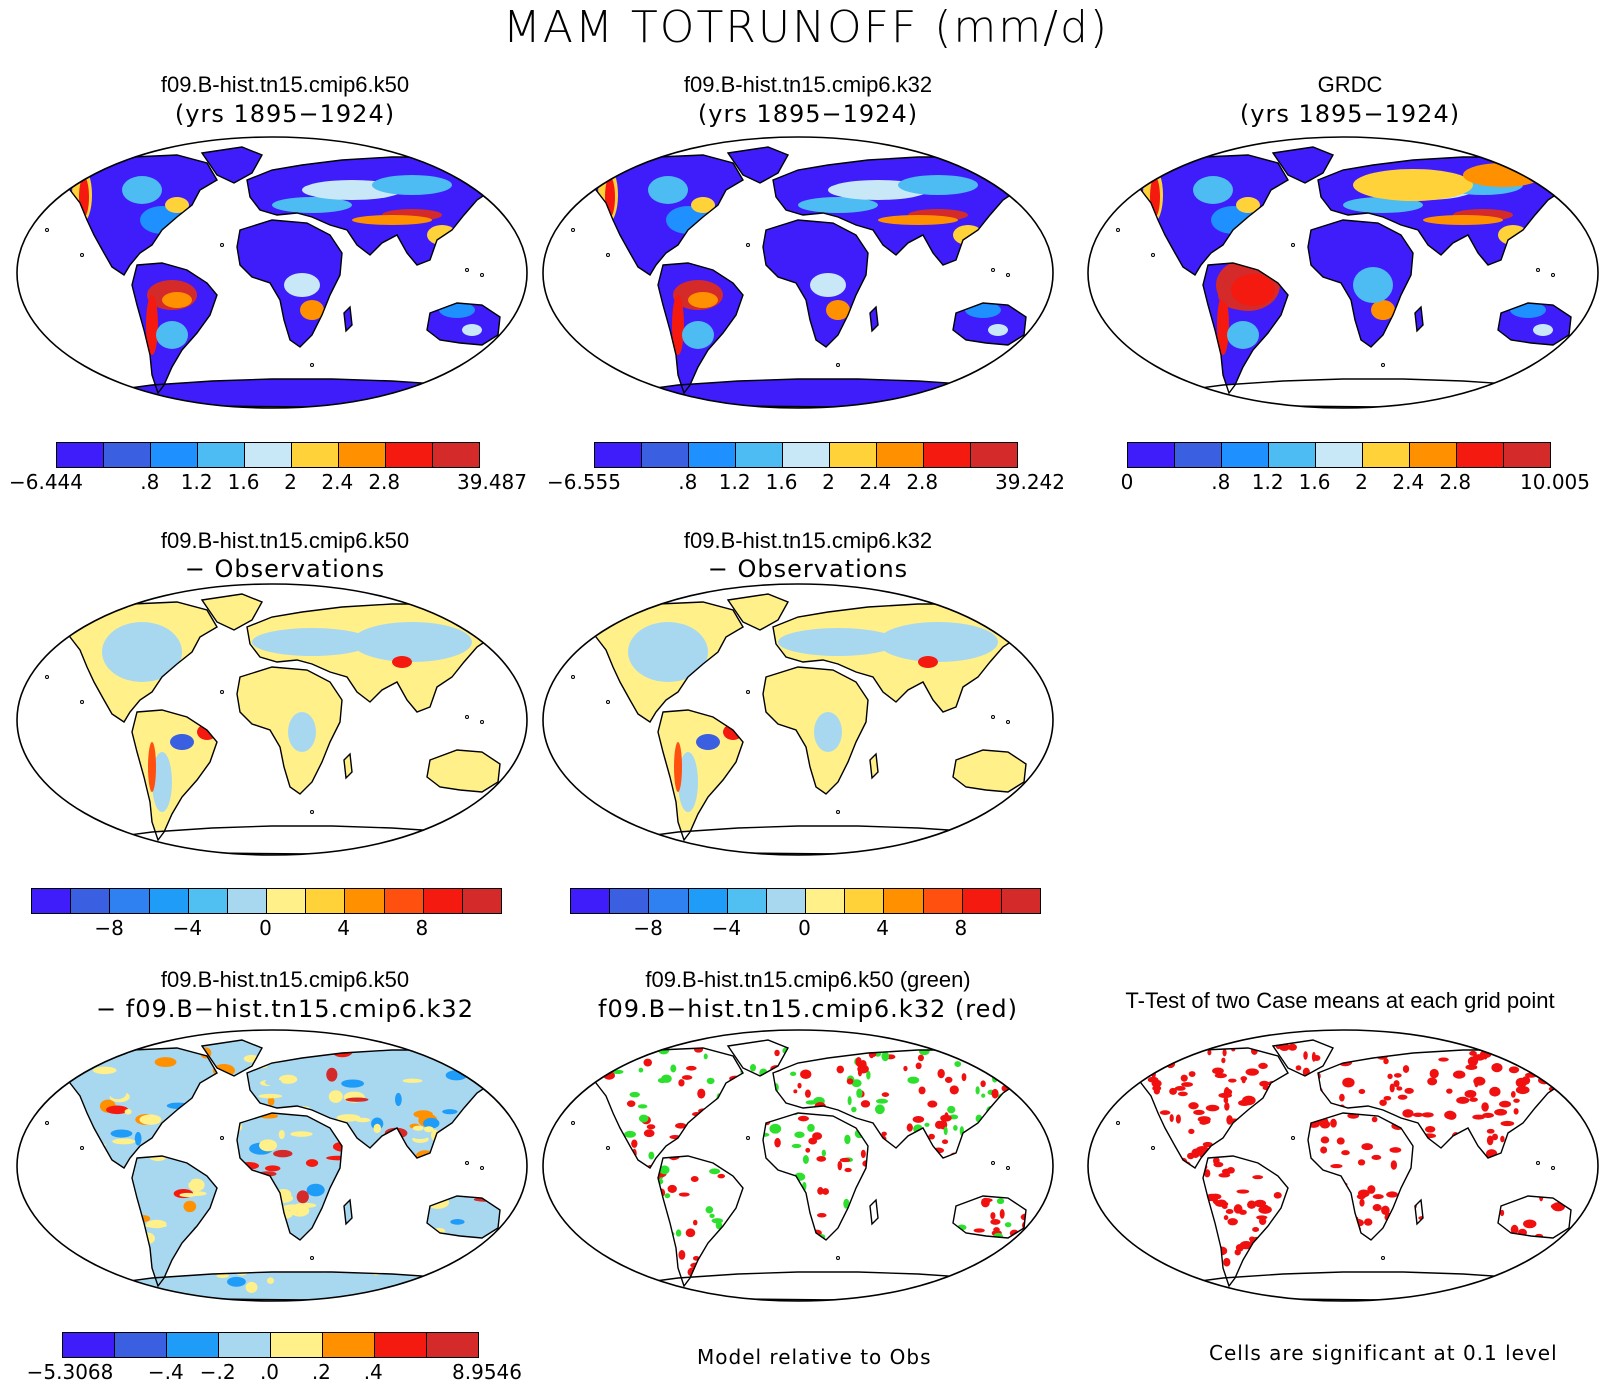 Image resolution: width=1612 pixels, height=1385 pixels. What do you see at coordinates (798, 272) in the screenshot?
I see `map-panel2` at bounding box center [798, 272].